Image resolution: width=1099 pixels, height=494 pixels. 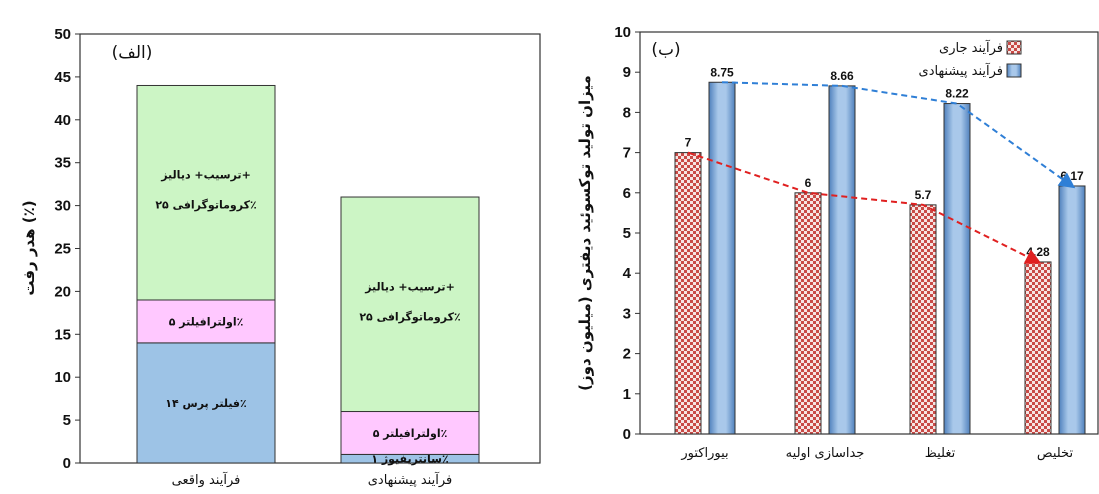 I want to click on left-category-label: فرآیند پیشنهادی, so click(x=410, y=479).